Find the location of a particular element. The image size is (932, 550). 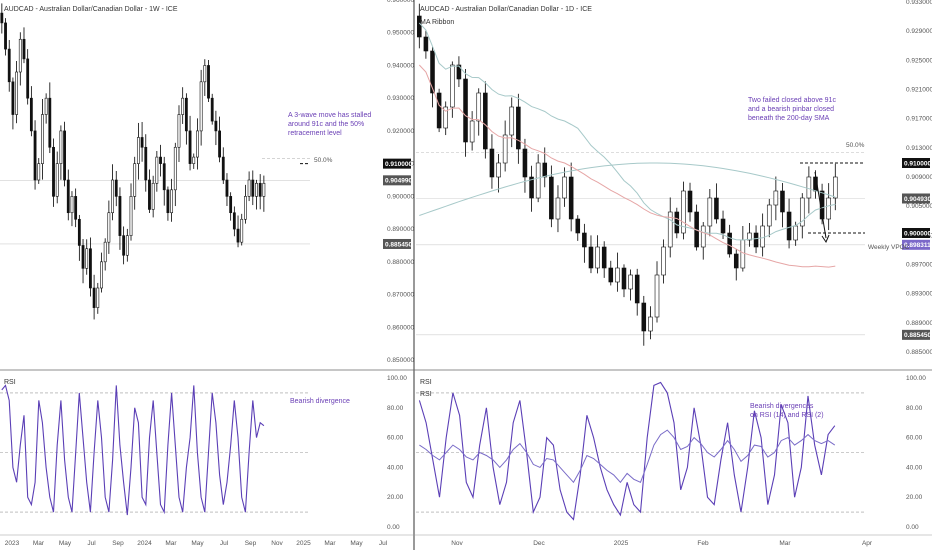

price-tag-label: 0.885450 is located at coordinates (917, 335).